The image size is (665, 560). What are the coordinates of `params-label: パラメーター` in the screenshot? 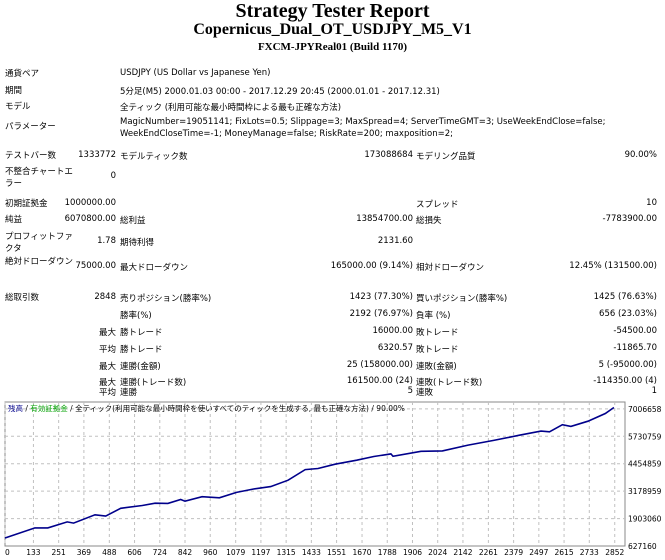 It's located at (30, 127).